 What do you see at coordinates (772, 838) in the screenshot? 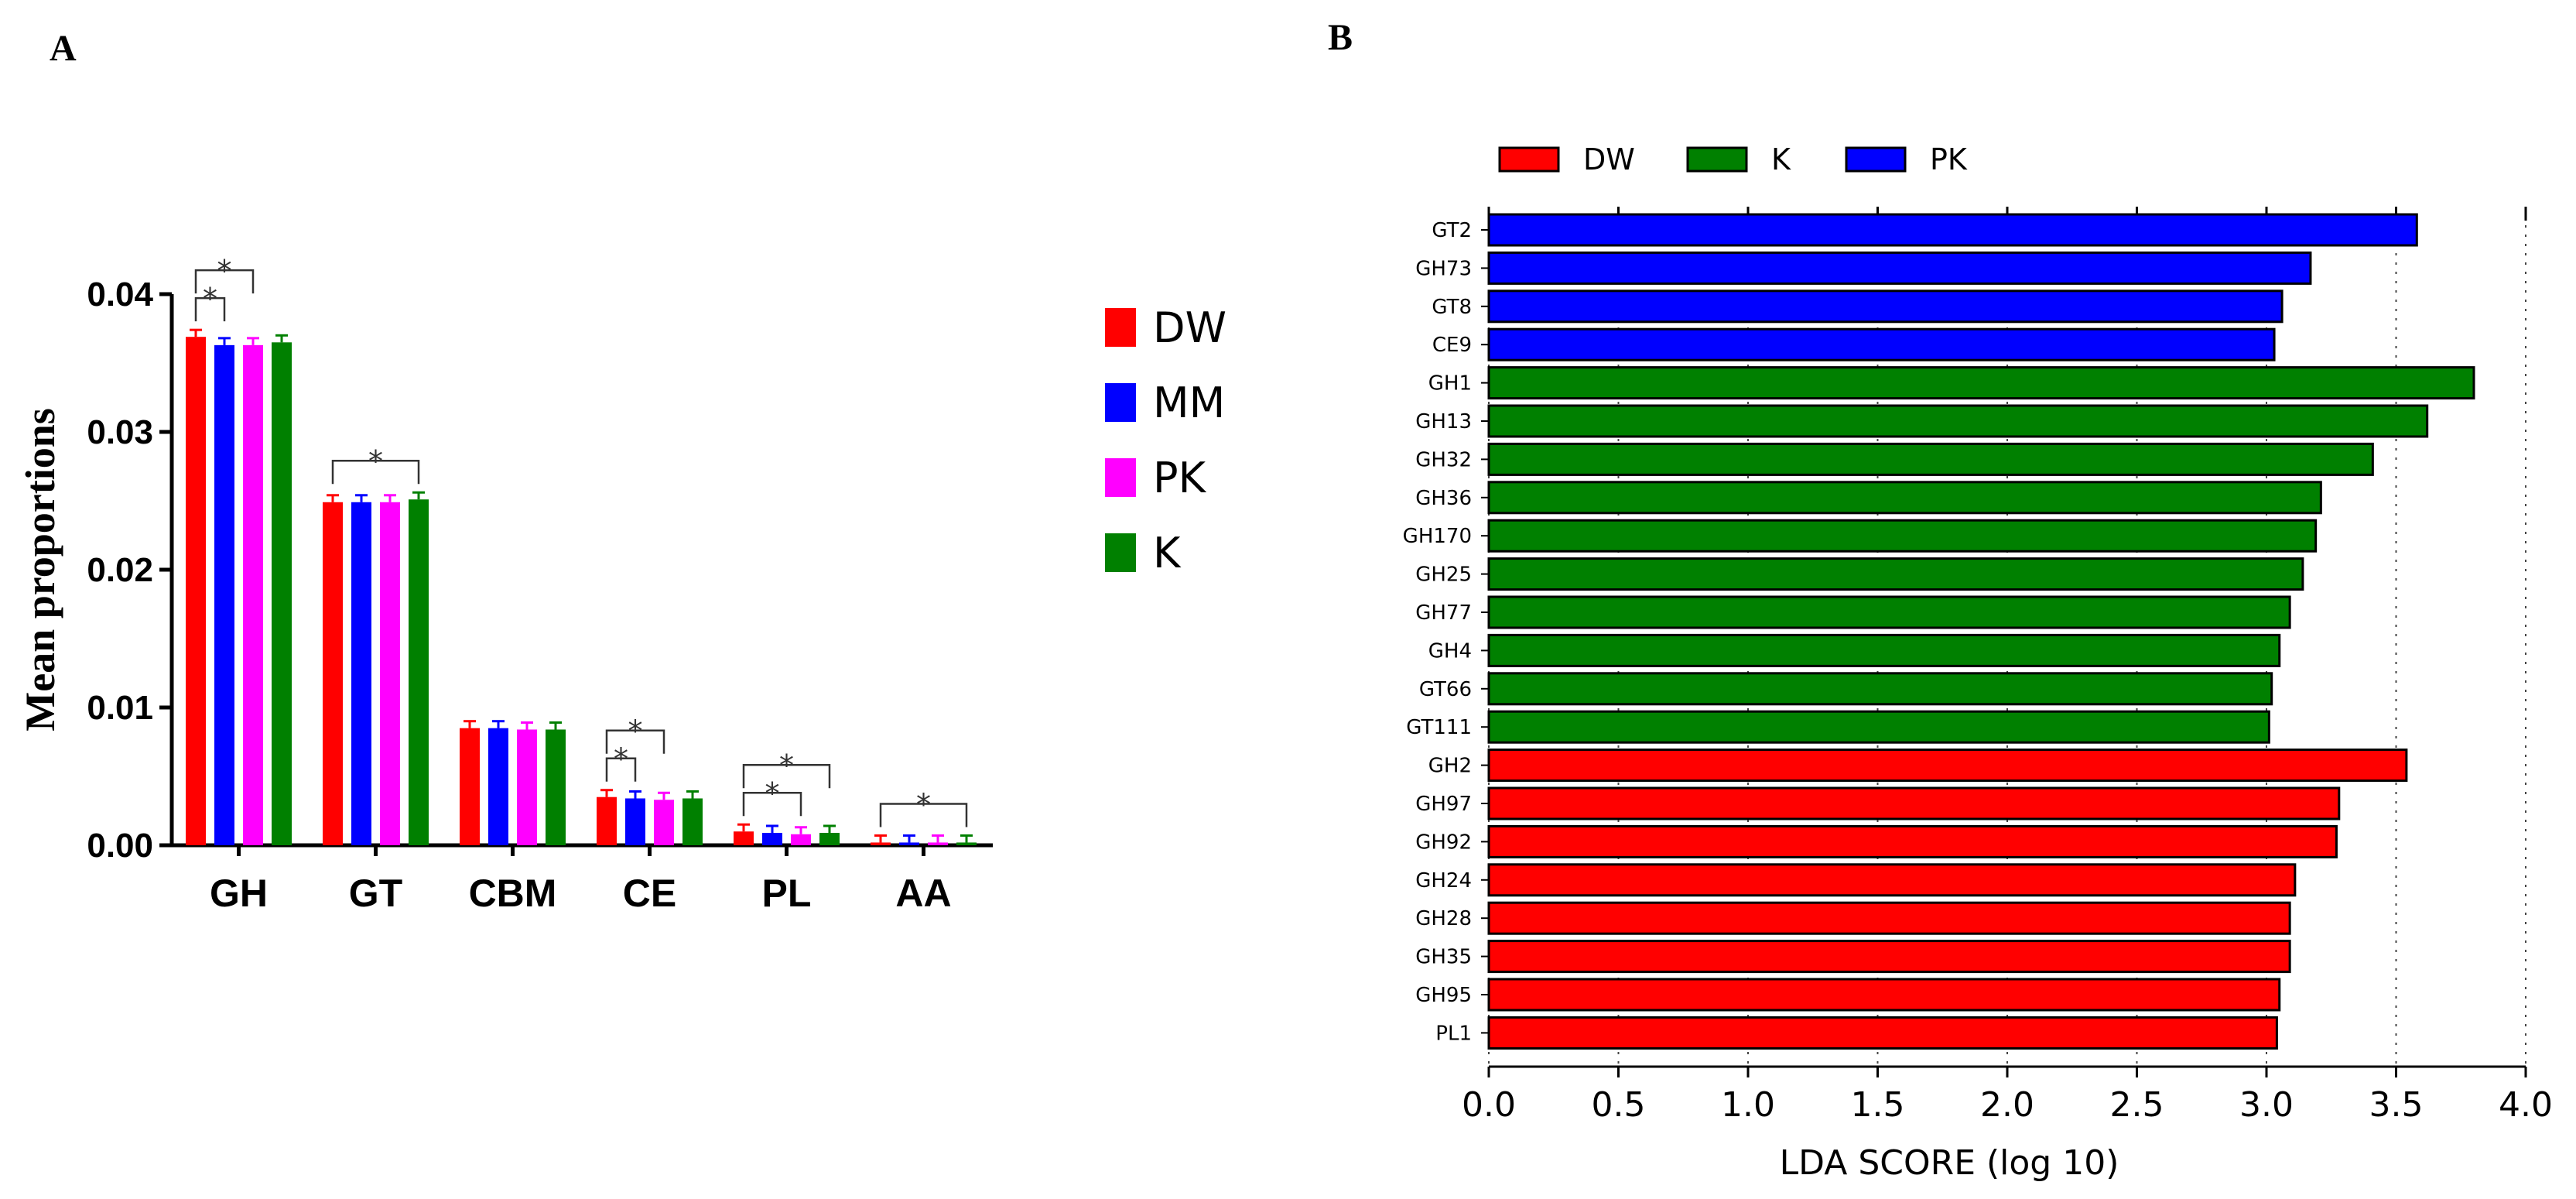
I see `a-bar-pl-mm` at bounding box center [772, 838].